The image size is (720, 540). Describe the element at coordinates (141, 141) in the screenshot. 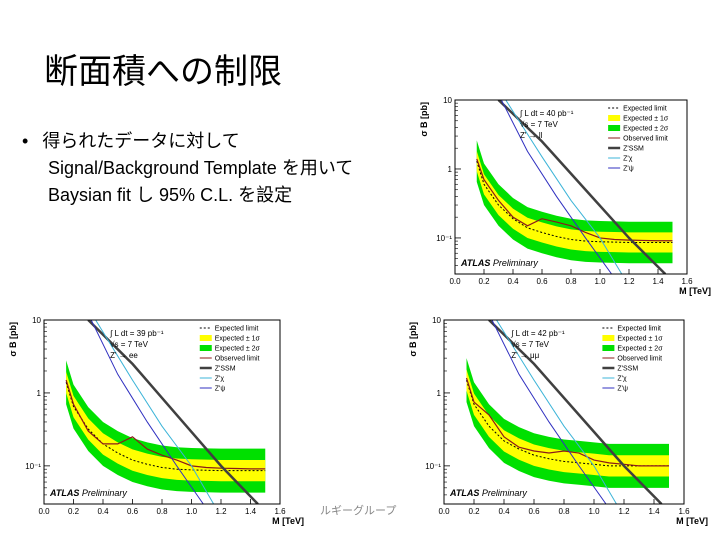

I see `bullet-line-1: 得られたデータに対して` at that location.